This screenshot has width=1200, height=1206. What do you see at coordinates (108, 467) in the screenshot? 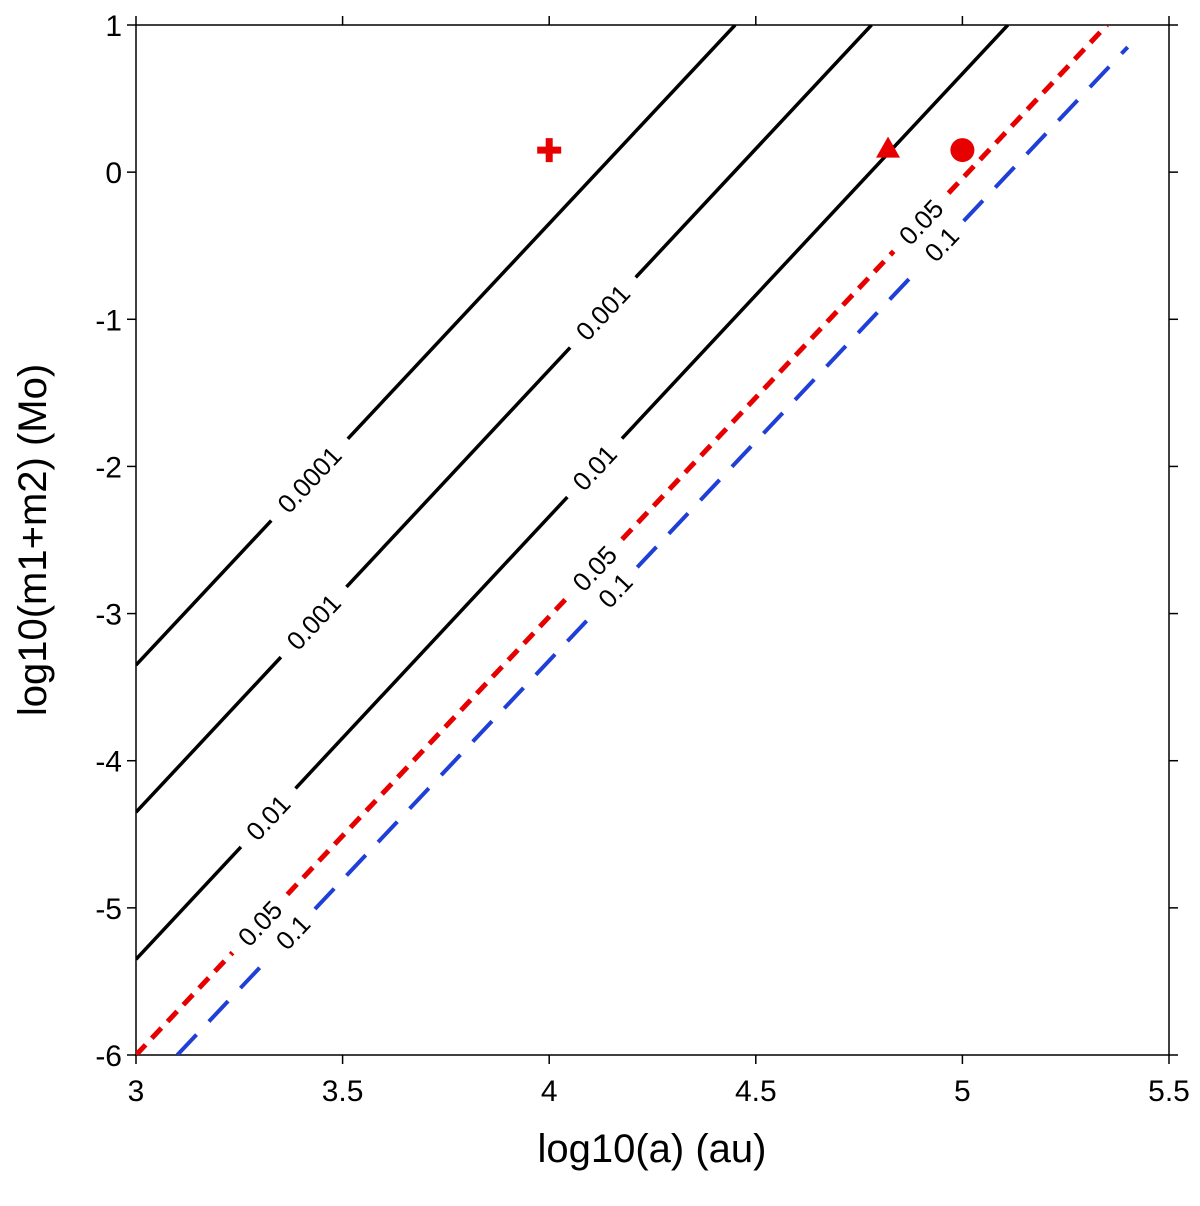
I see `y-tick-label: -2` at bounding box center [108, 467].